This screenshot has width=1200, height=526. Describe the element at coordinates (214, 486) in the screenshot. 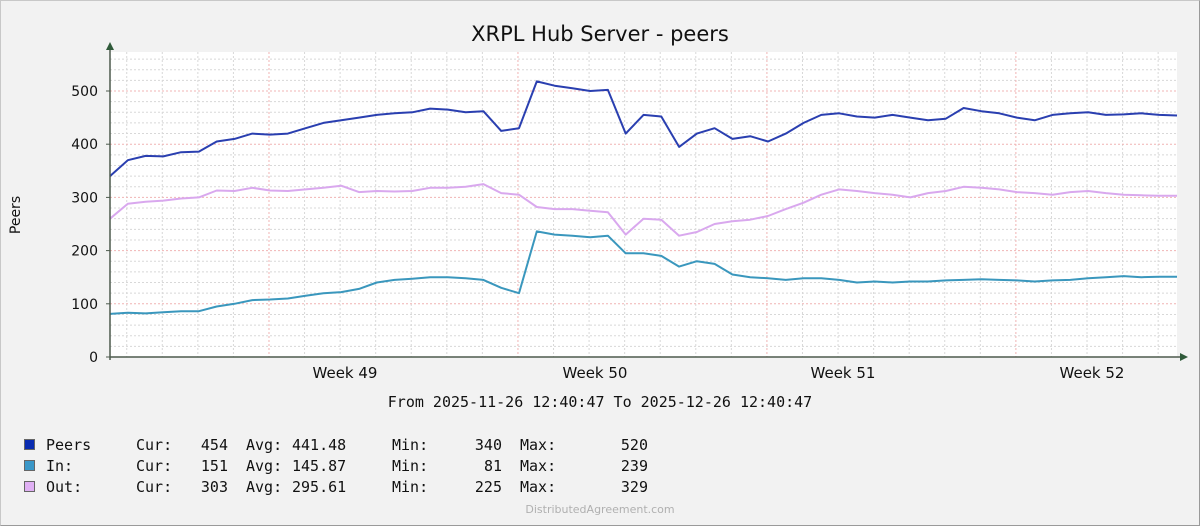

I see `legend-cur-value: 303` at that location.